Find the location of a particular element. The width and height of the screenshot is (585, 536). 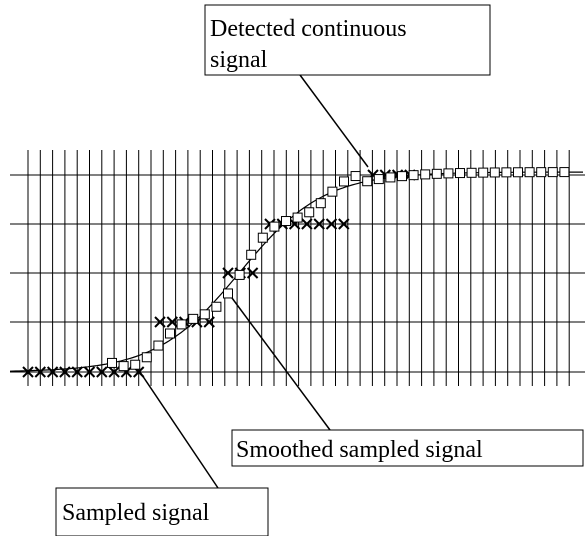

label-text: Detected continuous is located at coordinates (308, 29).